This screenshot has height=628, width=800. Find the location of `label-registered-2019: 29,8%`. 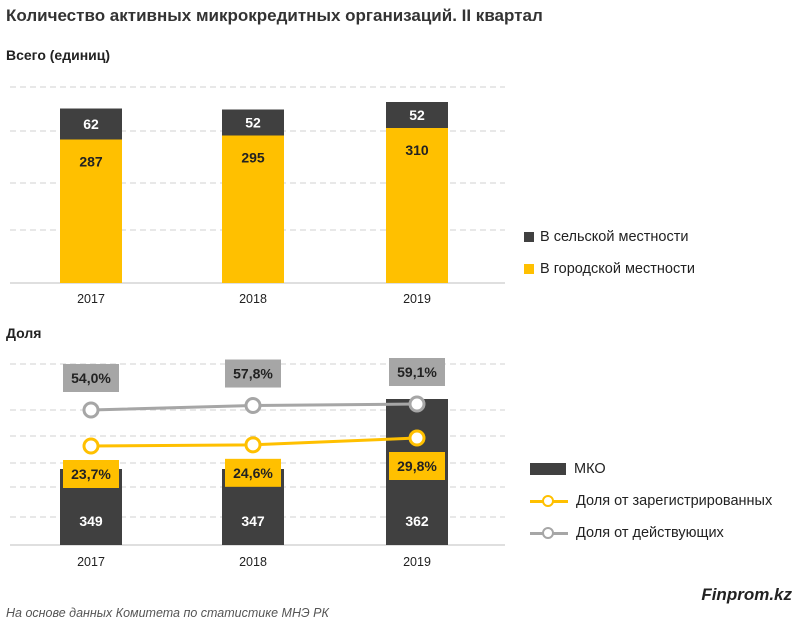

label-registered-2019: 29,8% is located at coordinates (417, 466).